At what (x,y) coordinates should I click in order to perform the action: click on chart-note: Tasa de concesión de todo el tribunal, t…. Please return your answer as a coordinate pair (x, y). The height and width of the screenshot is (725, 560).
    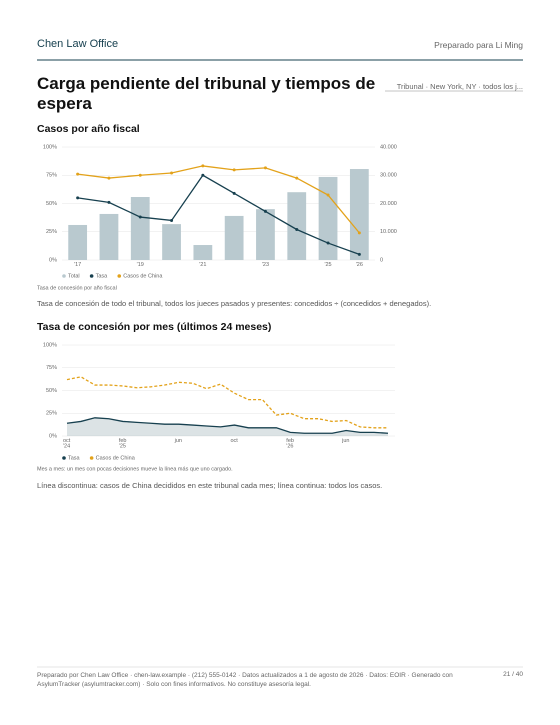
    Looking at the image, I should click on (234, 303).